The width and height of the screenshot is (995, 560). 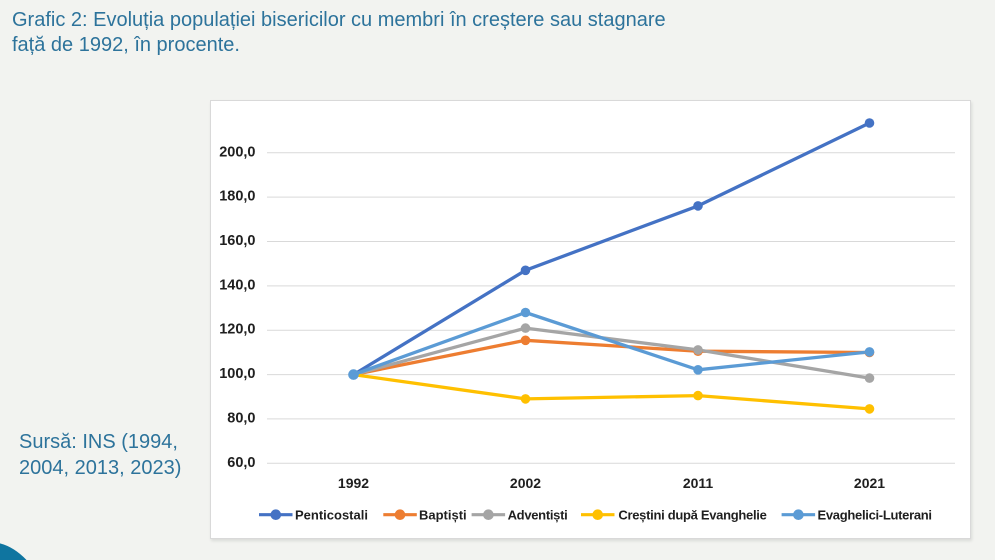 What do you see at coordinates (869, 483) in the screenshot?
I see `svg-text: 2021` at bounding box center [869, 483].